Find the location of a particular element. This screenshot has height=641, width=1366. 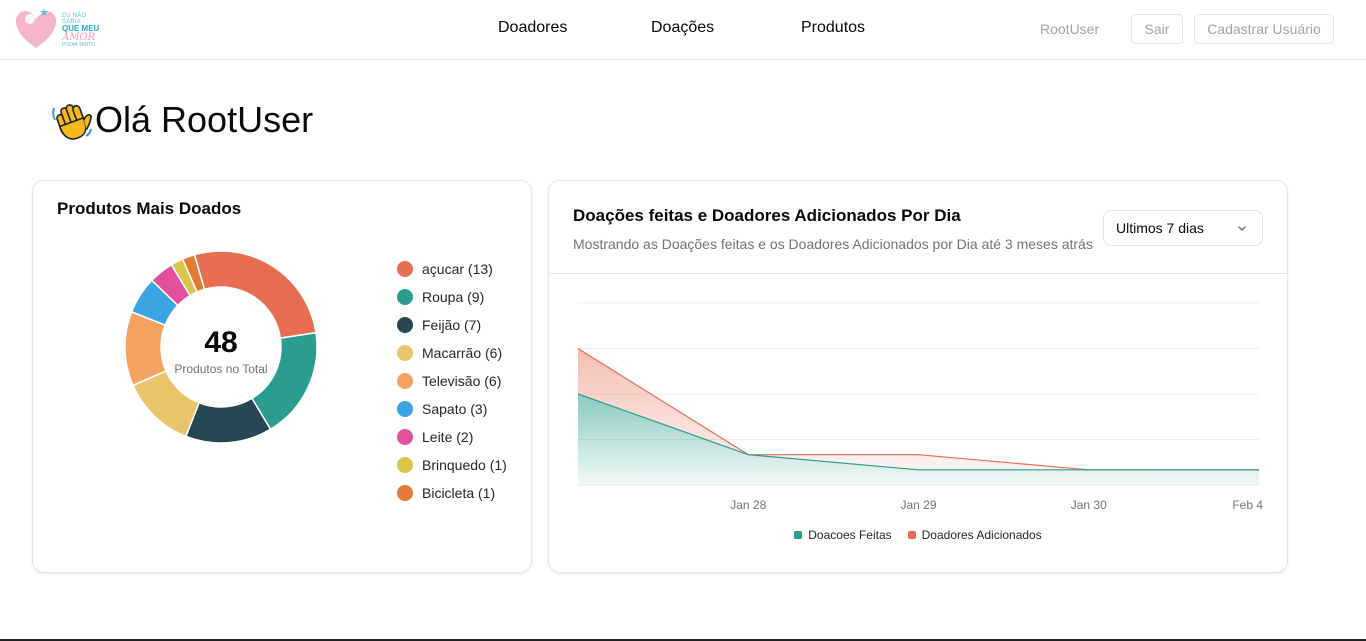

legend-item: Sapato (3) is located at coordinates (452, 409).